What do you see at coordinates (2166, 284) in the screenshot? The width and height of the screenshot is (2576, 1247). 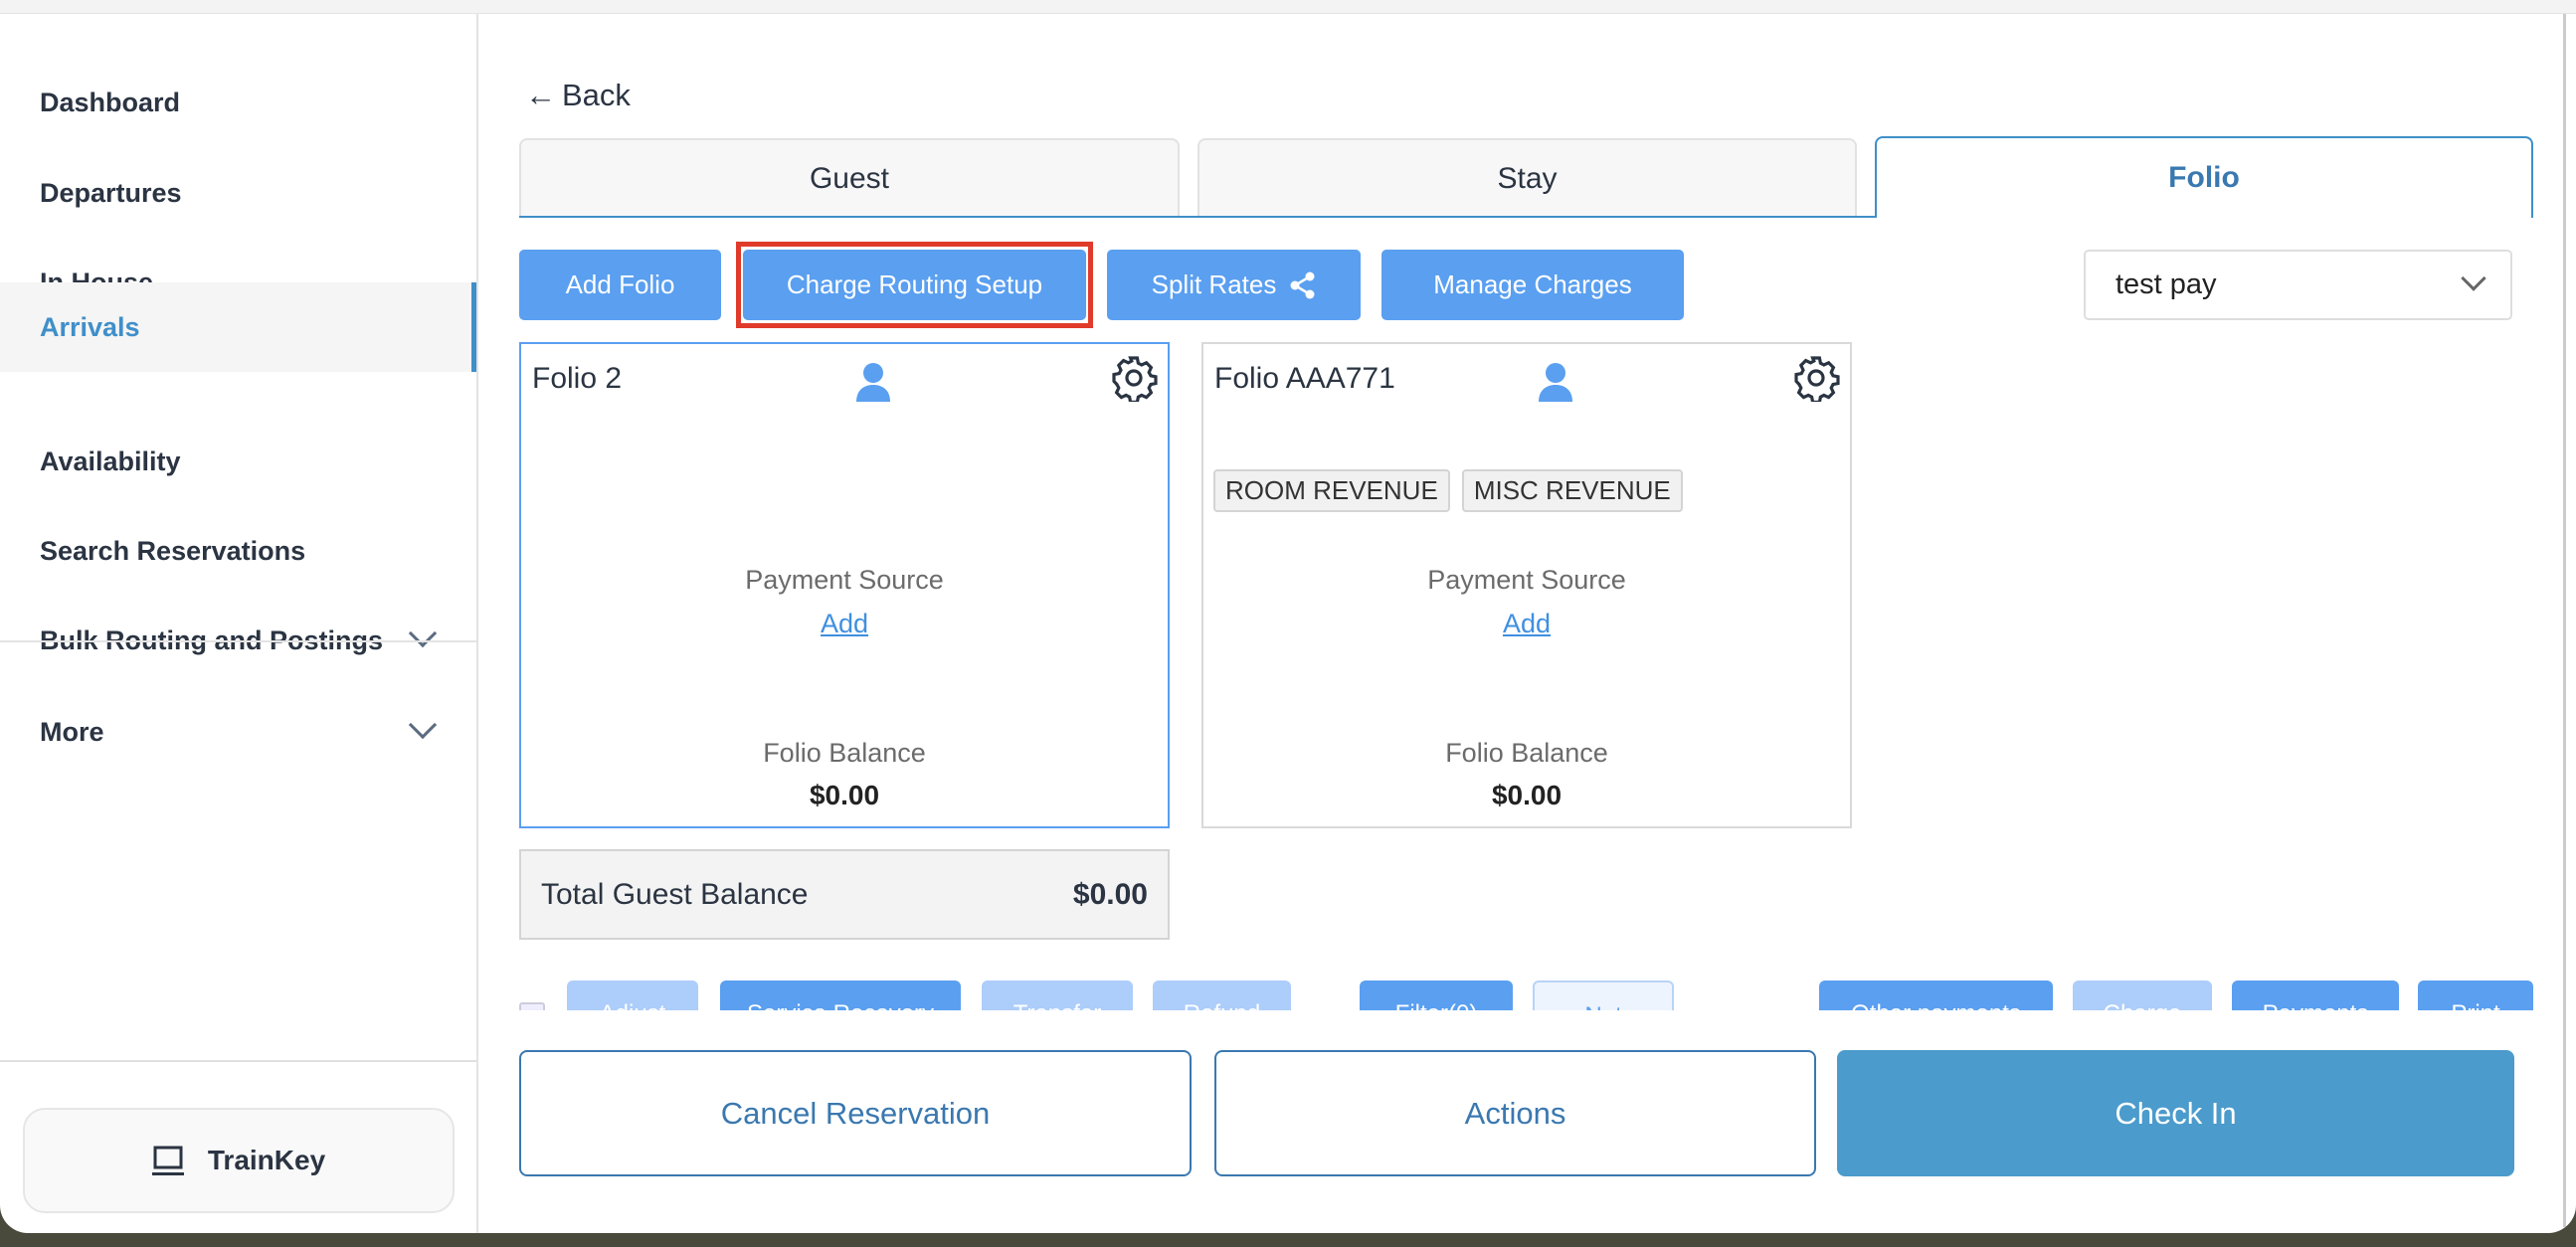 I see `select-value: test pay` at bounding box center [2166, 284].